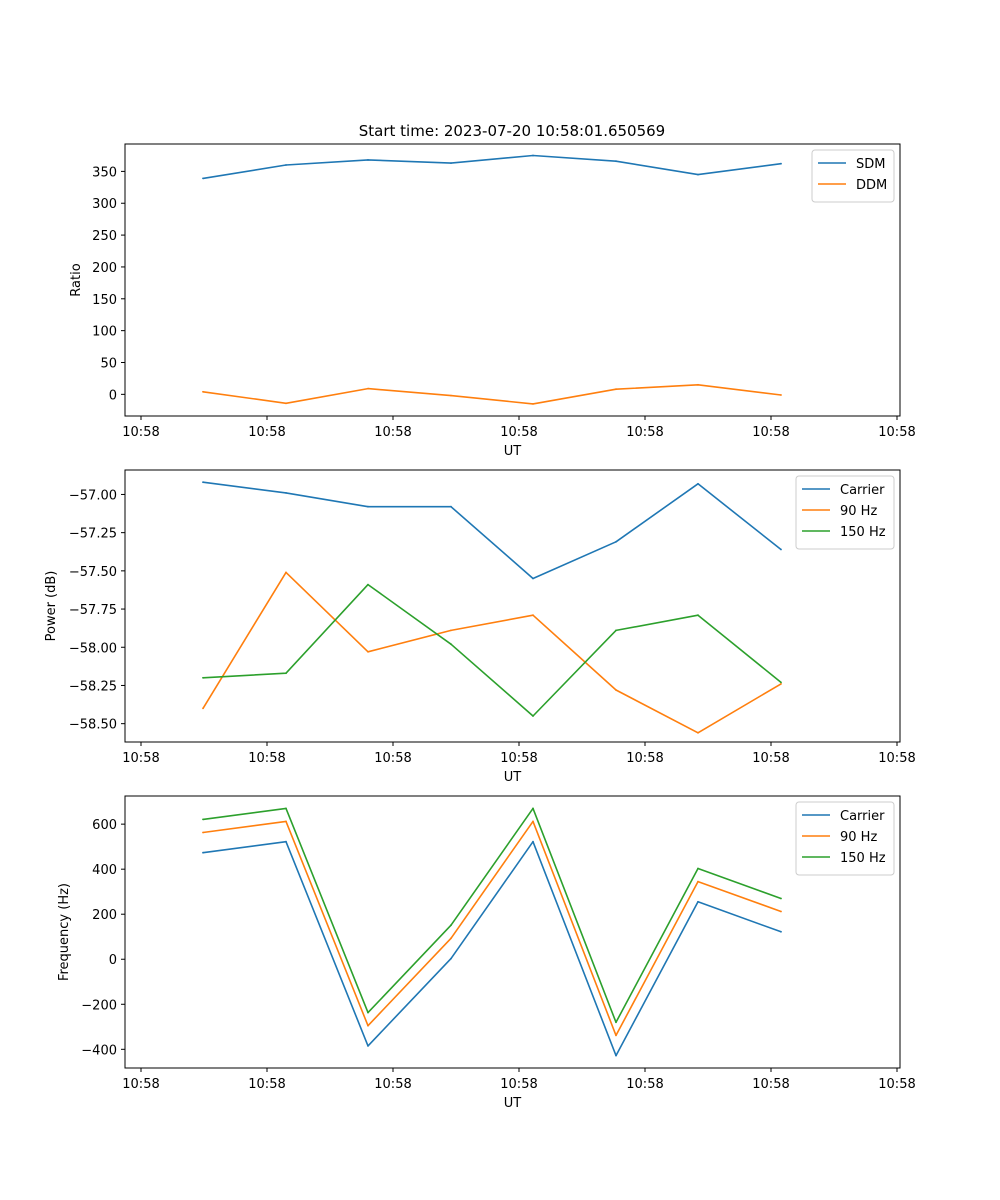 The width and height of the screenshot is (1000, 1200). I want to click on figure-title: Start time: 2023-07-20 10:58:01.650569, so click(512, 131).